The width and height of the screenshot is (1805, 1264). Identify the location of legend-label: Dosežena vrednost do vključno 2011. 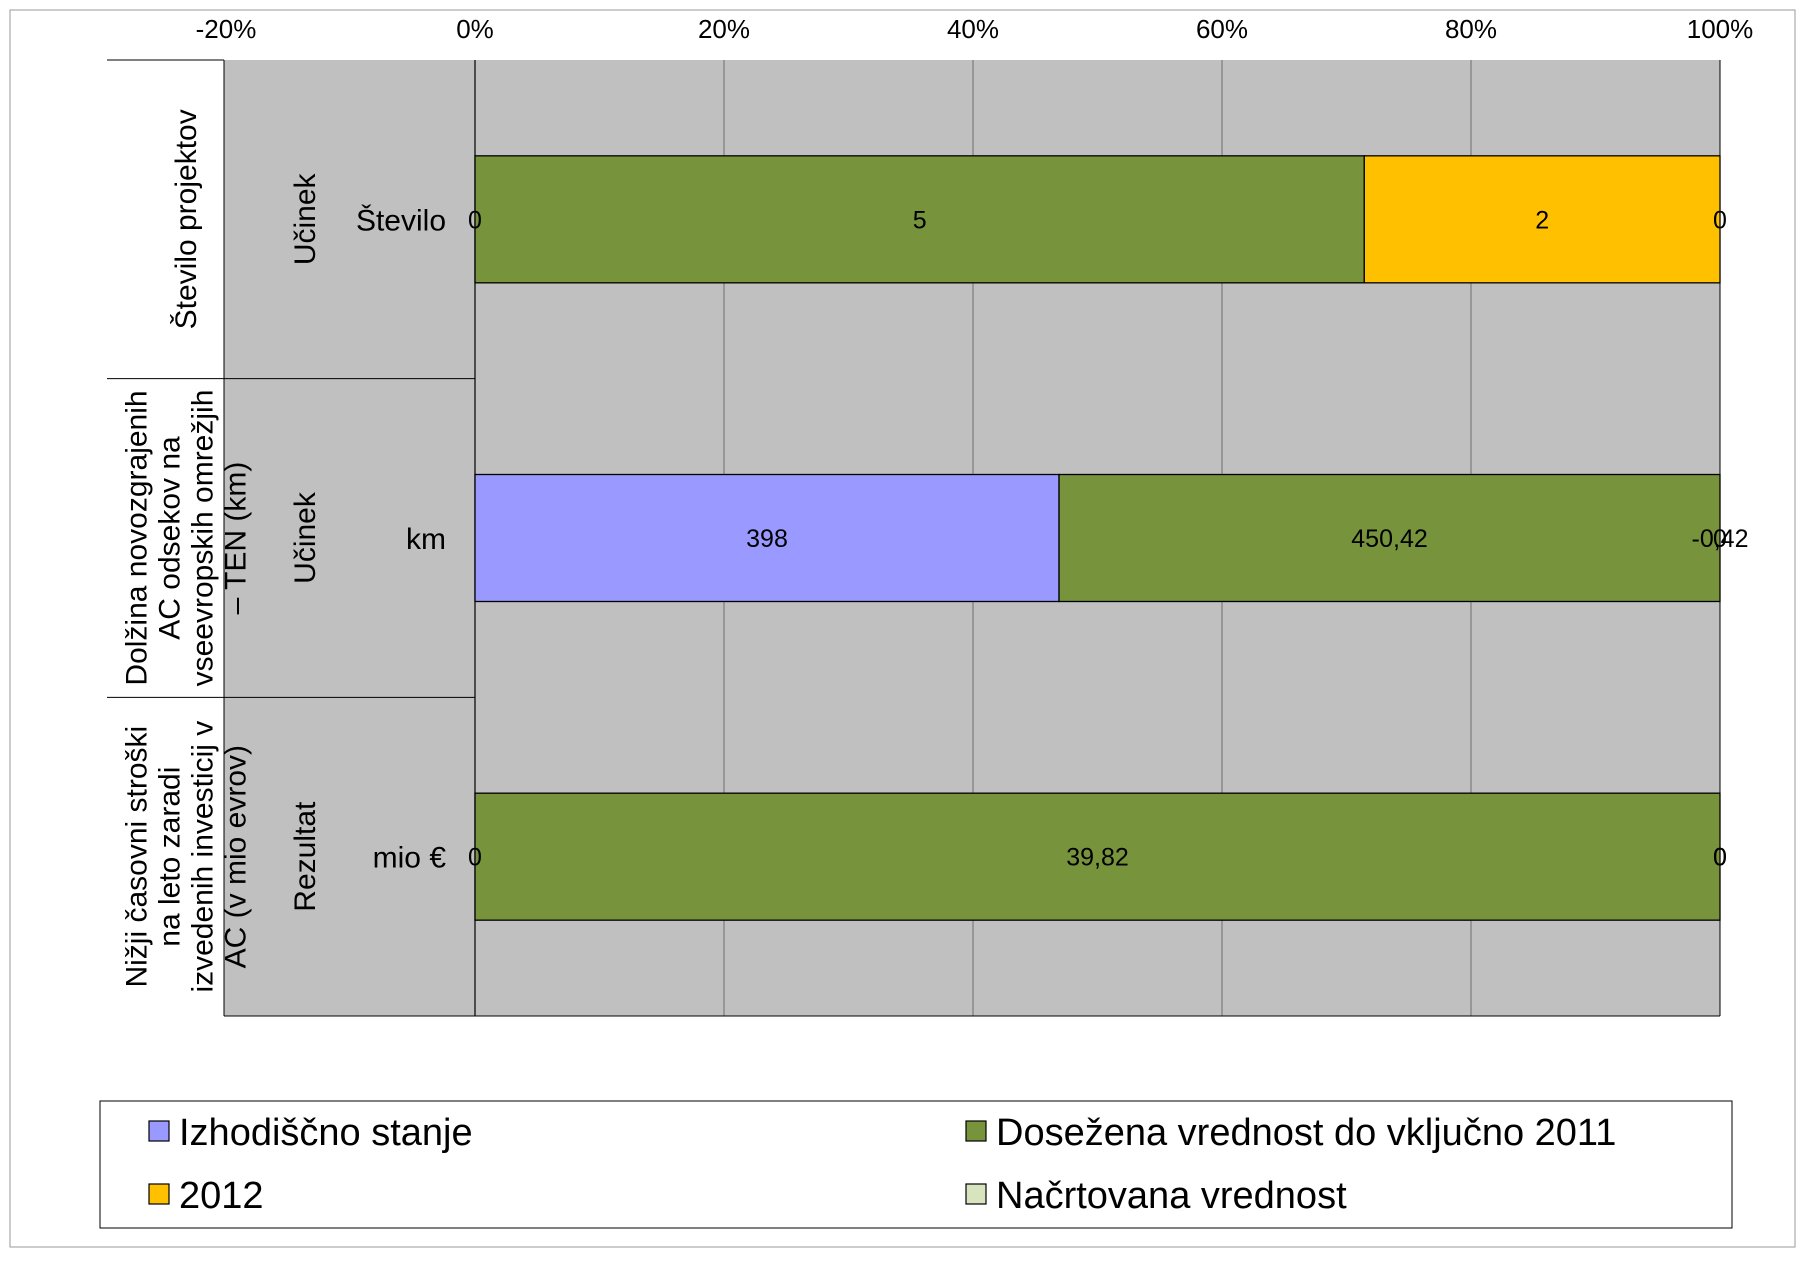
(1306, 1133).